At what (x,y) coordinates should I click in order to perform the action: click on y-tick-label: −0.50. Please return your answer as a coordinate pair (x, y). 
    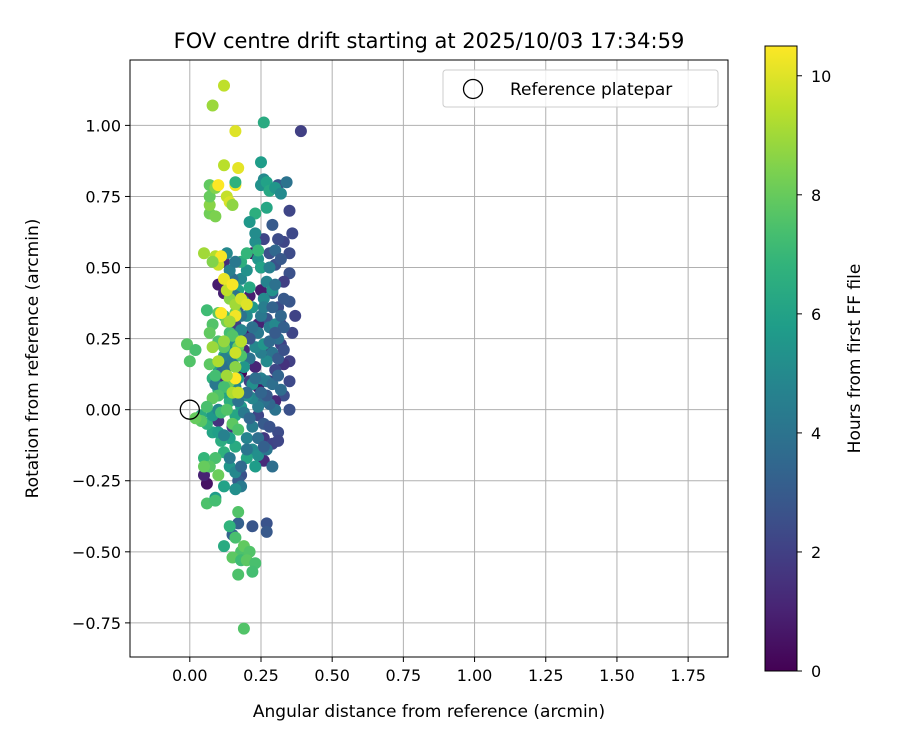
    Looking at the image, I should click on (96, 552).